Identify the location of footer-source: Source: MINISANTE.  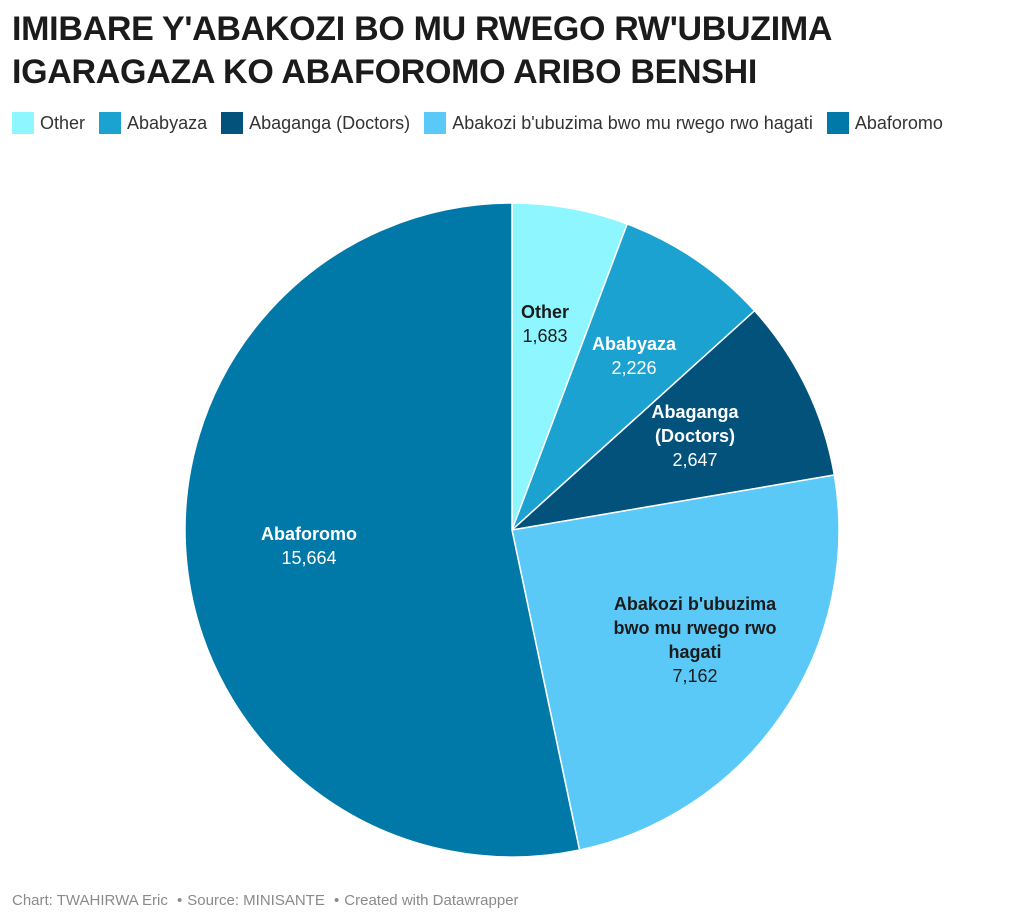
(256, 900).